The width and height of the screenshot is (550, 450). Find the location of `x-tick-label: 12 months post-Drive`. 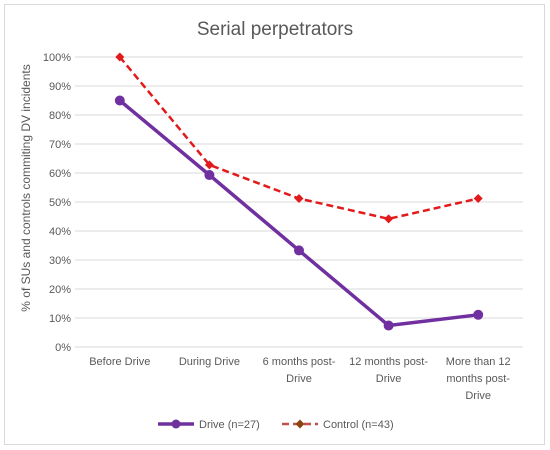

x-tick-label: 12 months post-Drive is located at coordinates (388, 370).